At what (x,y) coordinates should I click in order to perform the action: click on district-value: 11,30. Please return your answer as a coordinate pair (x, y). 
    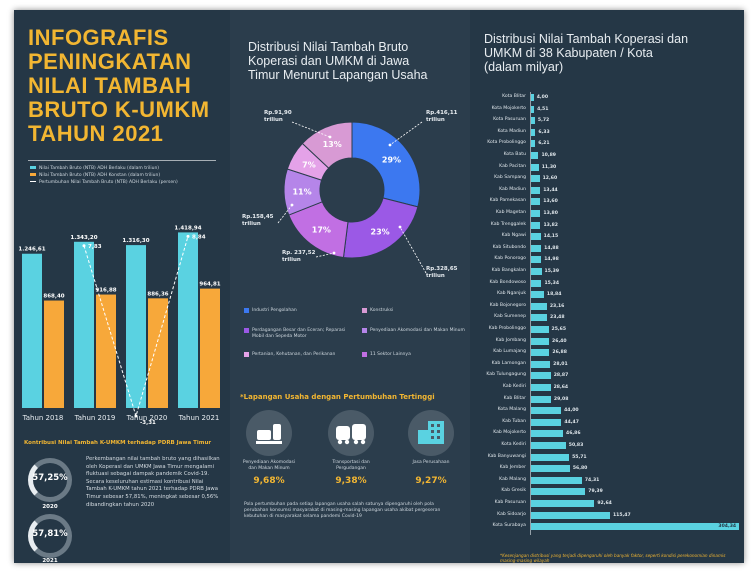
    Looking at the image, I should click on (549, 167).